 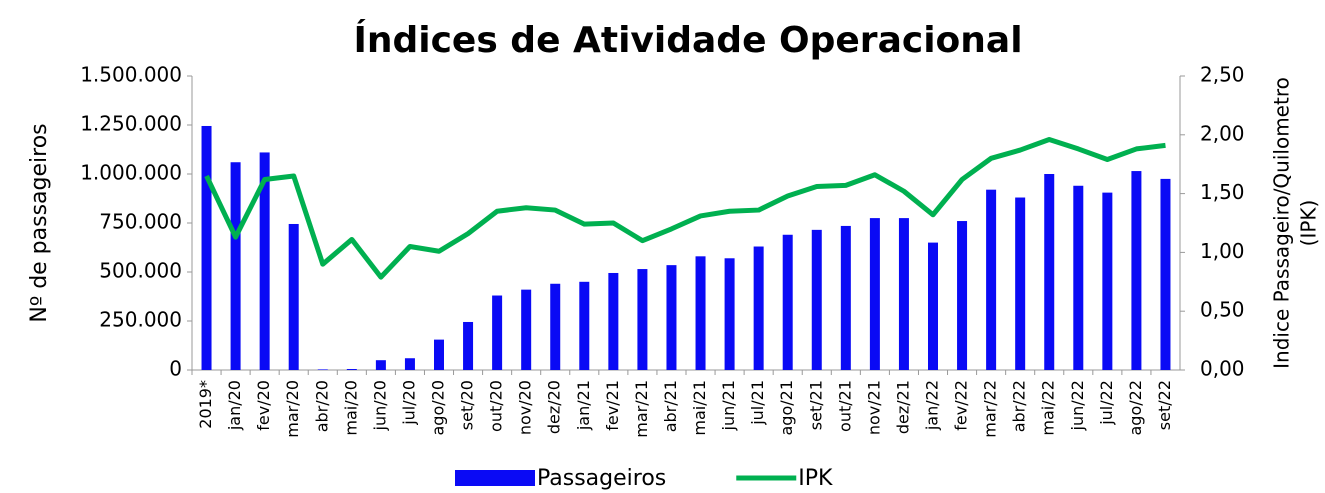 What do you see at coordinates (844, 406) in the screenshot?
I see `x-tick-label: out/21` at bounding box center [844, 406].